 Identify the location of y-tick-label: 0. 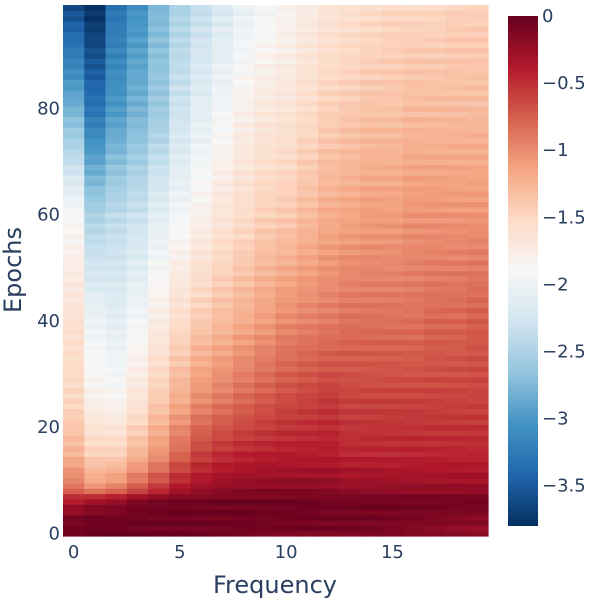
(54, 533).